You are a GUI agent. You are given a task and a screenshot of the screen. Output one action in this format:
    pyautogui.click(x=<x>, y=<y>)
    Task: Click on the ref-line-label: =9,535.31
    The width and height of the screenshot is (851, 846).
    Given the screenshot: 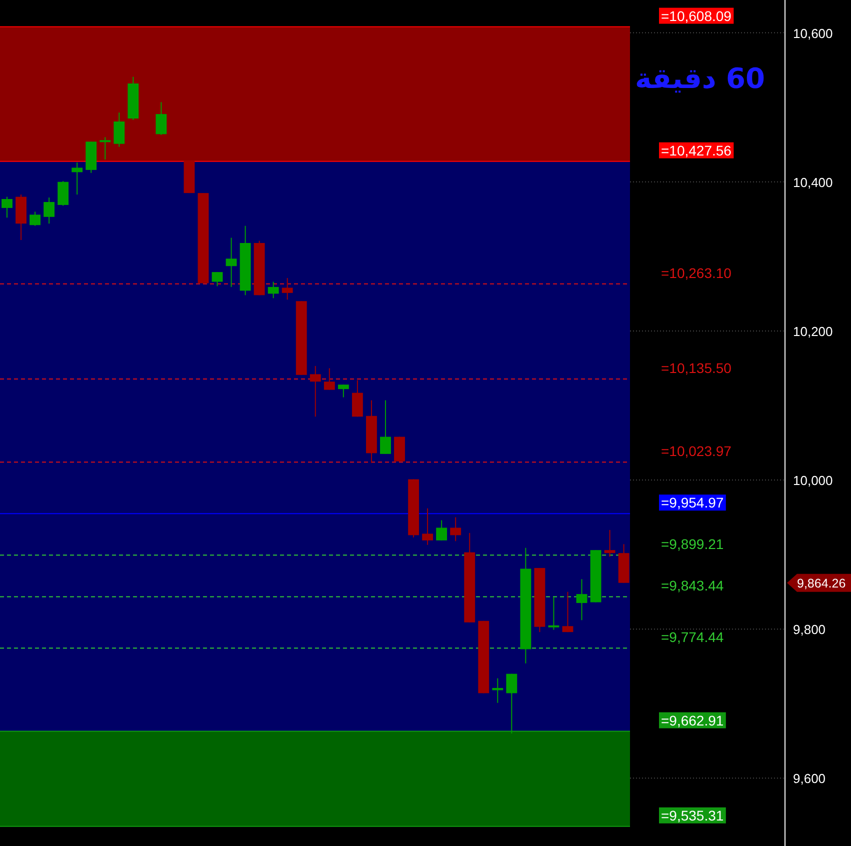 What is the action you would take?
    pyautogui.click(x=692, y=815)
    